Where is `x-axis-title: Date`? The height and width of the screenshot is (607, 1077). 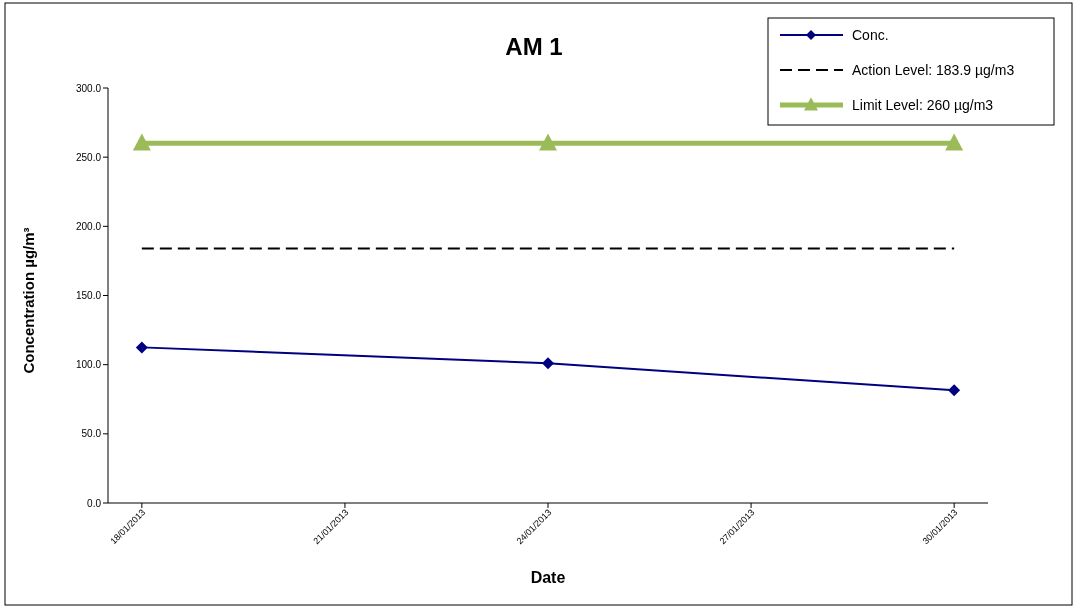
x-axis-title: Date is located at coordinates (548, 577).